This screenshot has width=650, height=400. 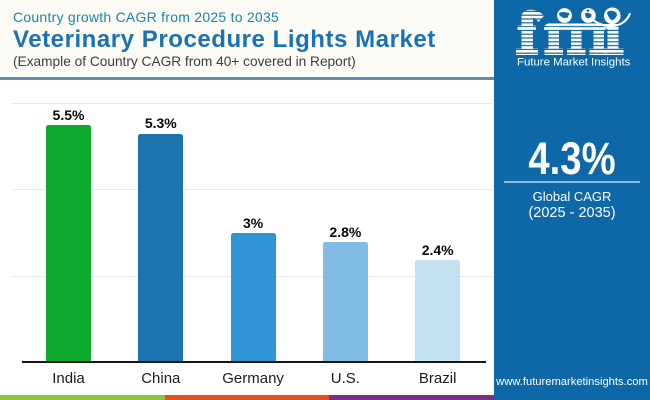 What do you see at coordinates (574, 63) in the screenshot?
I see `svg-text: Future Market Insights` at bounding box center [574, 63].